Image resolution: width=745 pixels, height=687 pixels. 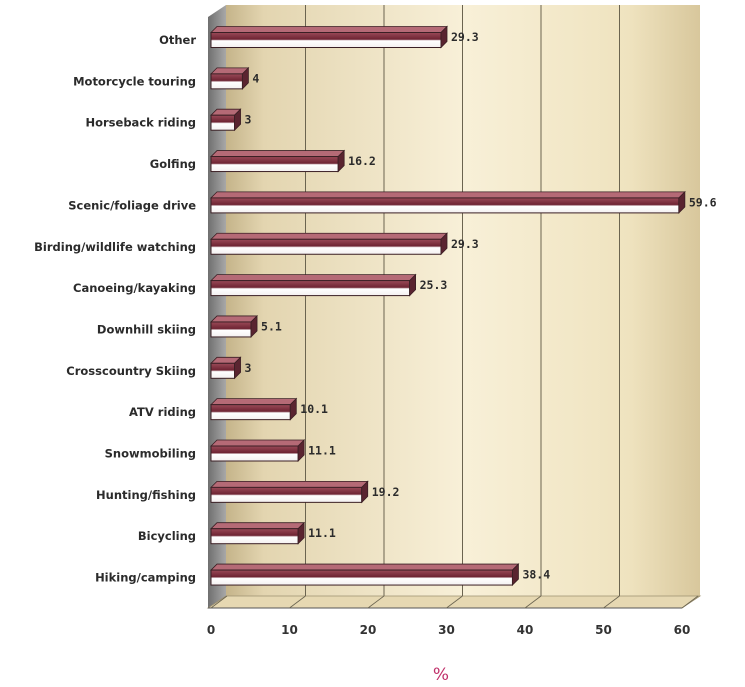 I want to click on category-label: Other, so click(x=177, y=40).